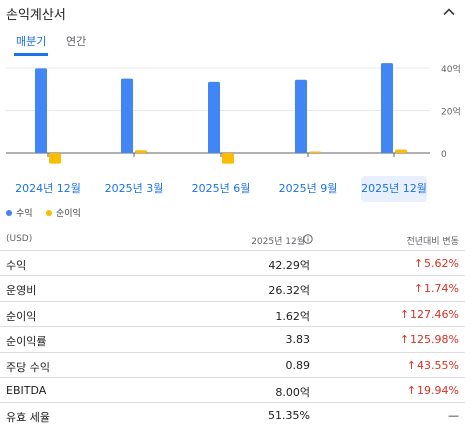 This screenshot has width=465, height=430. What do you see at coordinates (232, 389) in the screenshot?
I see `table-row: EBITDA 8.00억 ↑19.94%` at bounding box center [232, 389].